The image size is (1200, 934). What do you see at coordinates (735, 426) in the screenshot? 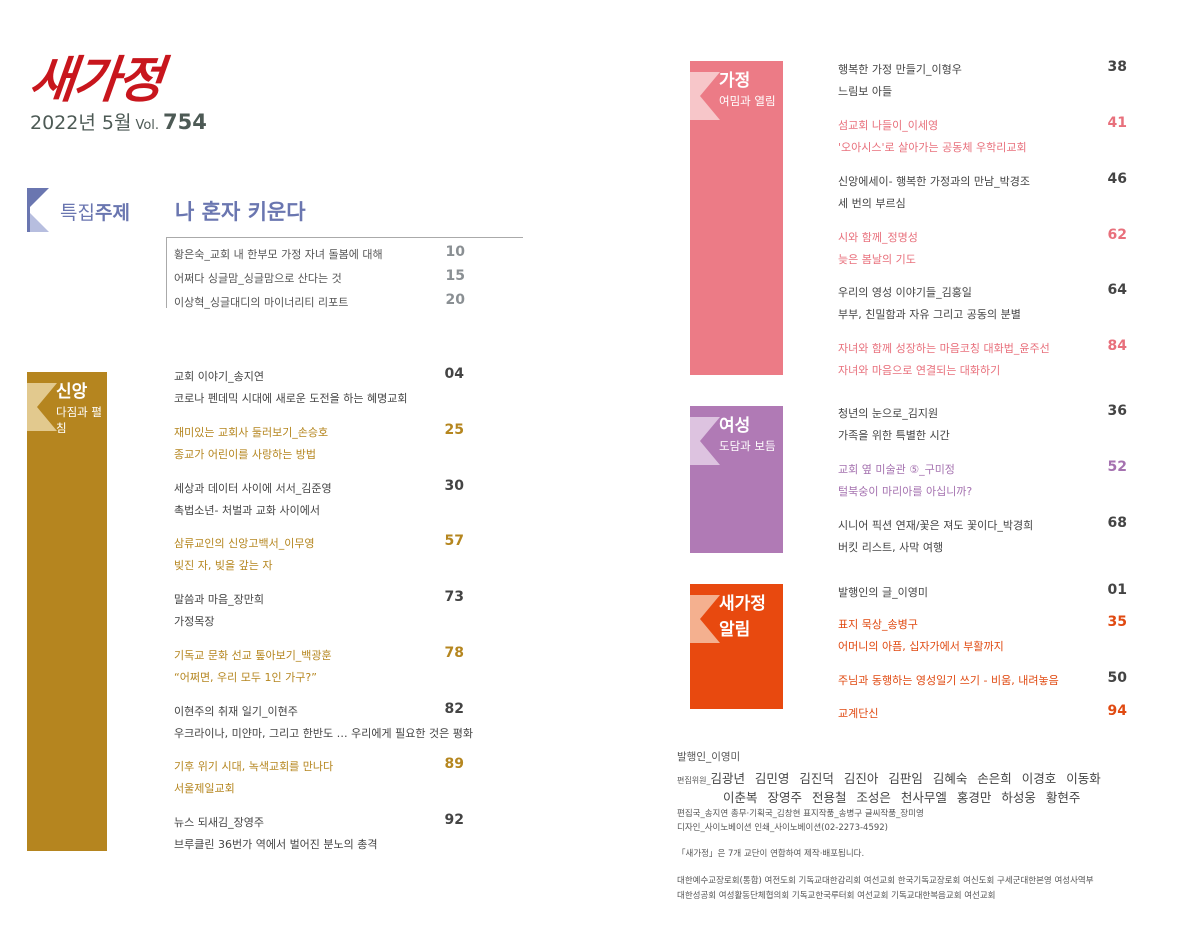
I see `section-title: 여성` at bounding box center [735, 426].